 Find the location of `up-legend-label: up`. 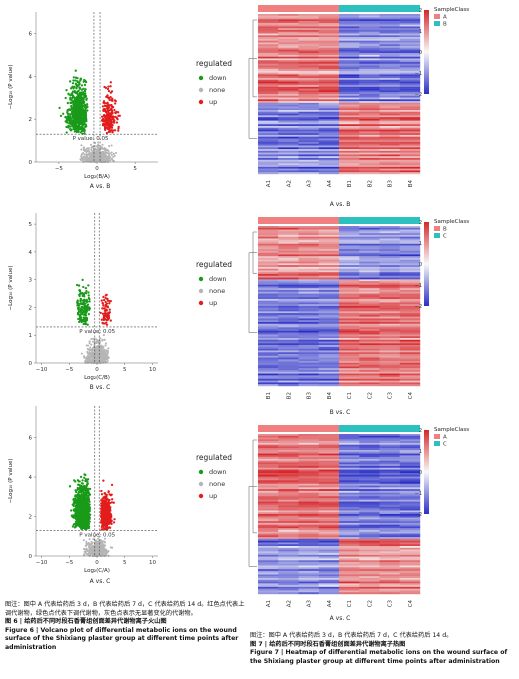

up-legend-label: up is located at coordinates (213, 496).